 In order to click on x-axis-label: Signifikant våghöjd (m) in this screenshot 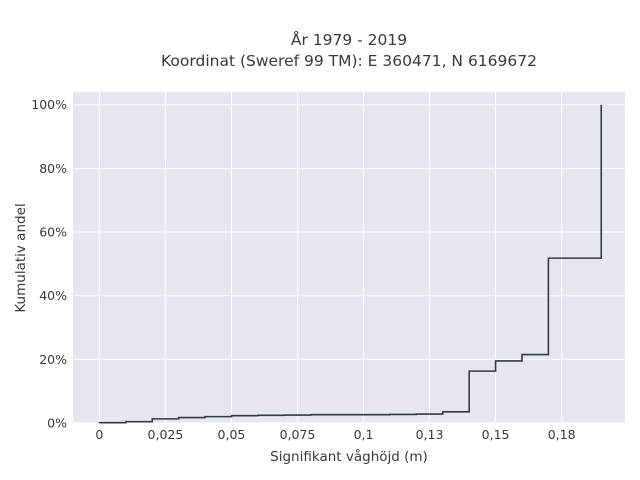, I will do `click(349, 456)`.